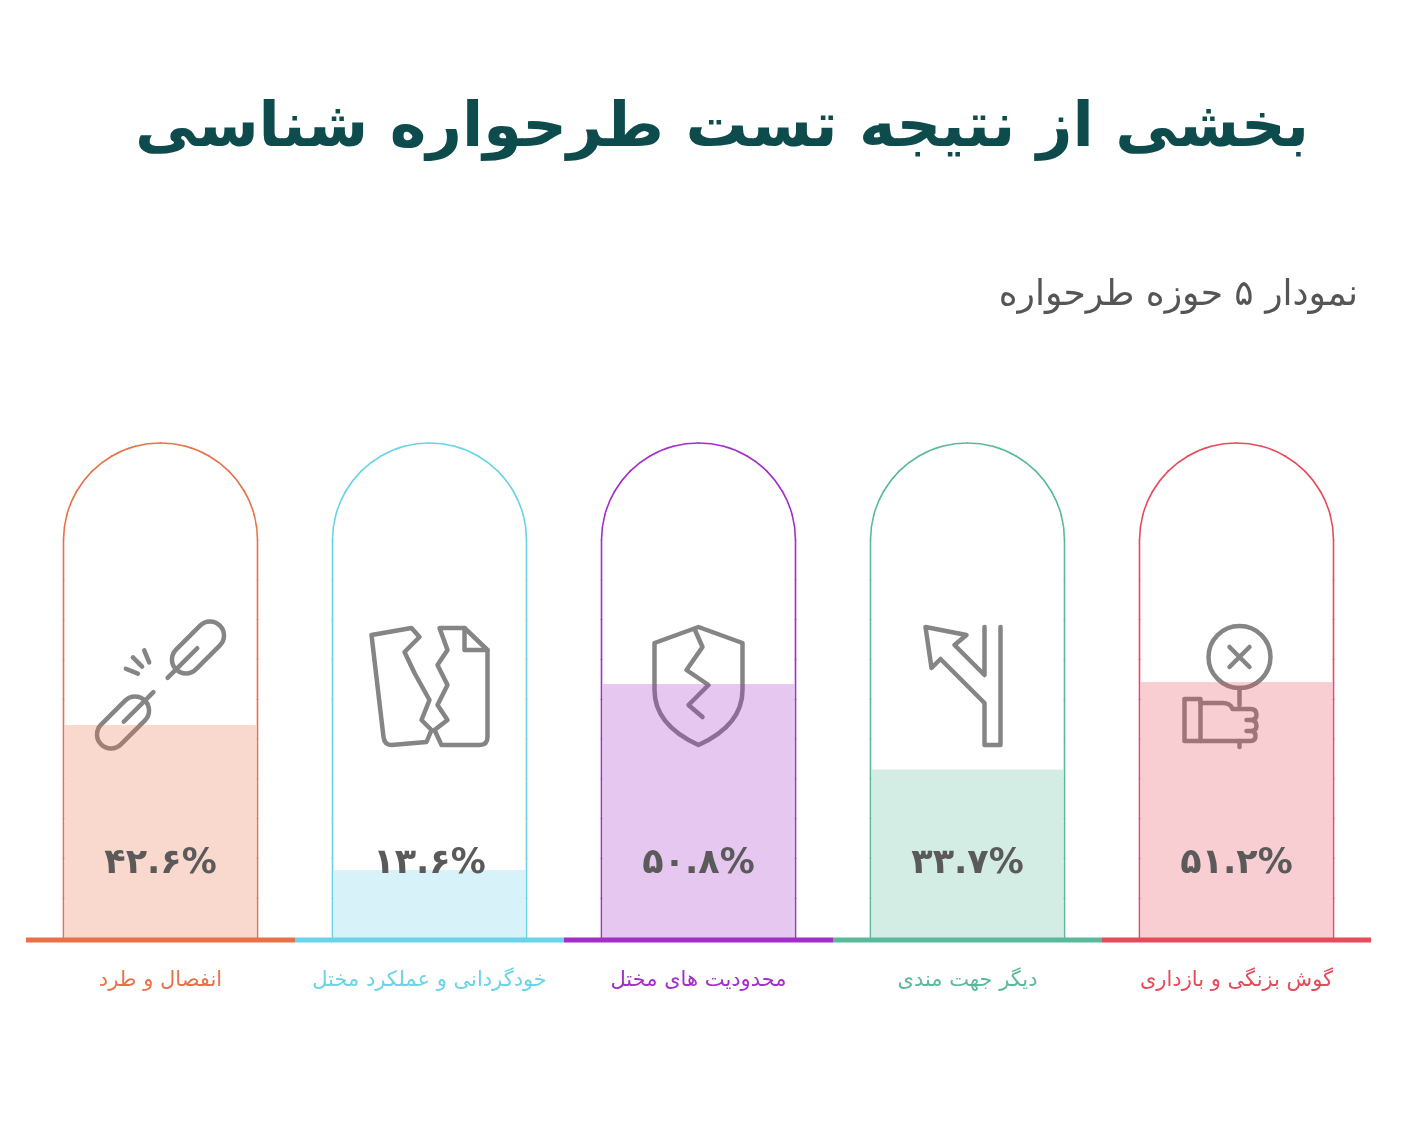 This screenshot has width=1402, height=1122. I want to click on chart-title: بخشی از نتیجه تست طرحواره شناسی, so click(722, 124).